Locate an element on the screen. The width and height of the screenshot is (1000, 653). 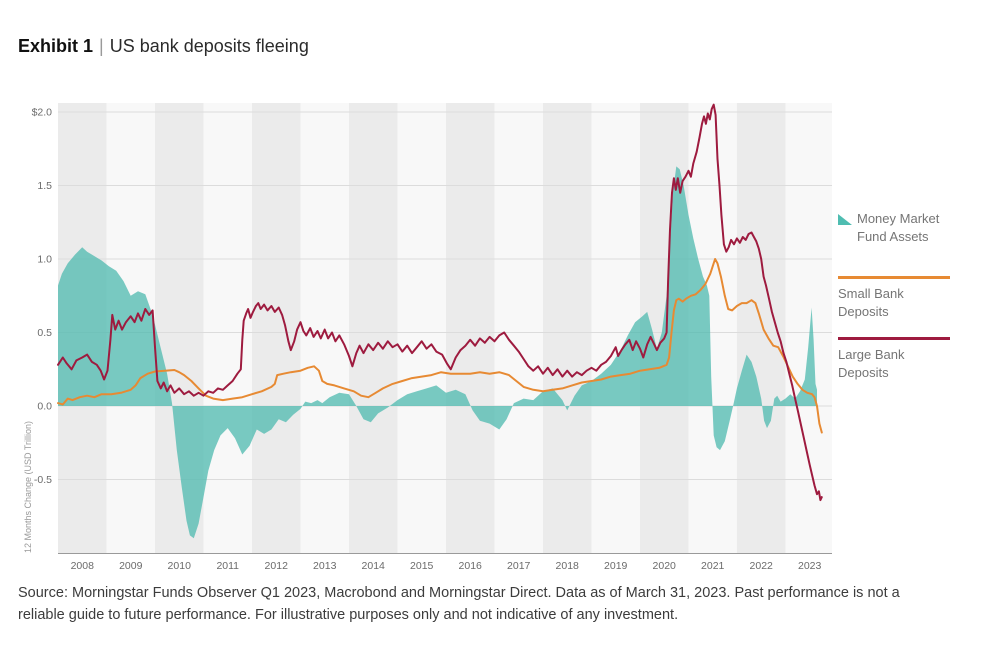
legend-item-large-bank: Large Bank Deposits is located at coordinates (894, 359).